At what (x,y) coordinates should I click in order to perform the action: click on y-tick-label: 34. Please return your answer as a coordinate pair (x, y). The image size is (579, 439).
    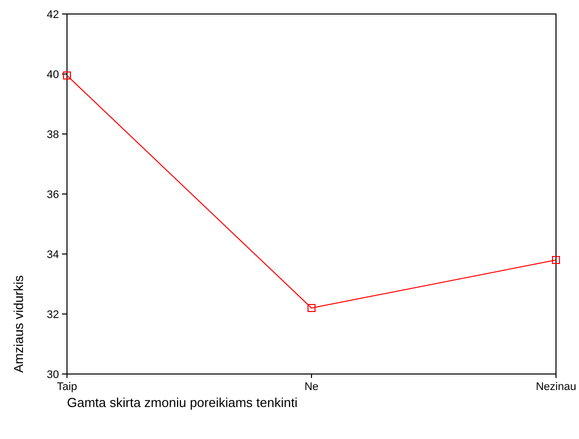
    Looking at the image, I should click on (52, 254).